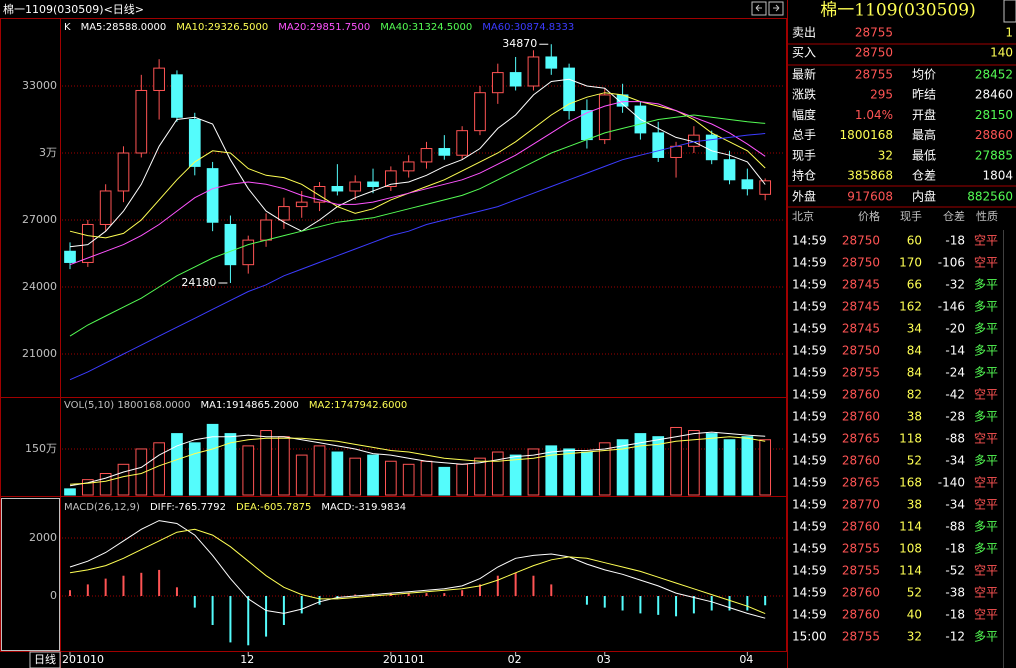 This screenshot has height=668, width=1016. Describe the element at coordinates (924, 114) in the screenshot. I see `stat-label: 开盘` at that location.